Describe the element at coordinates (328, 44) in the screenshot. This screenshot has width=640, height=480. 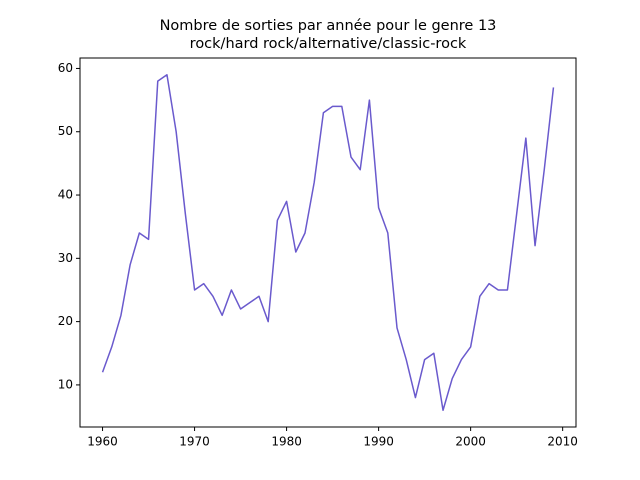
I see `chart-title: rock/hard rock/alternative/classic-rock` at that location.